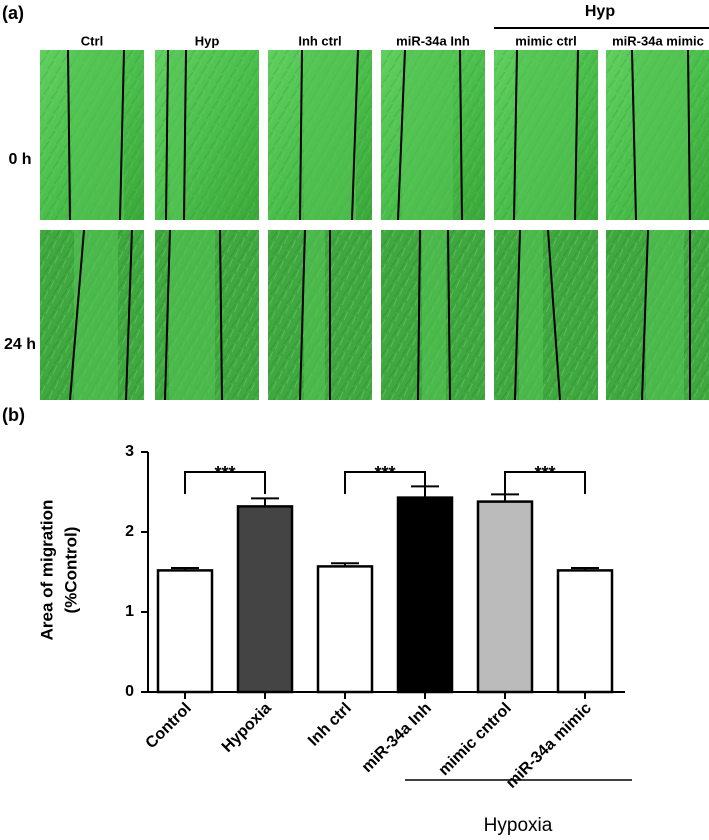 The image size is (709, 840). Describe the element at coordinates (13, 415) in the screenshot. I see `panel-label: (b)` at that location.